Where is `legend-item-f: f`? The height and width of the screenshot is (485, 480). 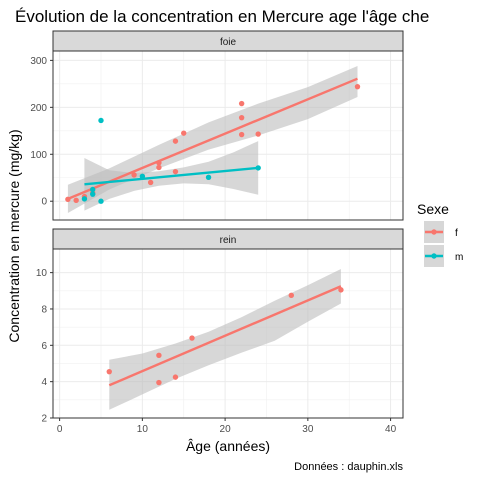 legend-item-f: f is located at coordinates (441, 232).